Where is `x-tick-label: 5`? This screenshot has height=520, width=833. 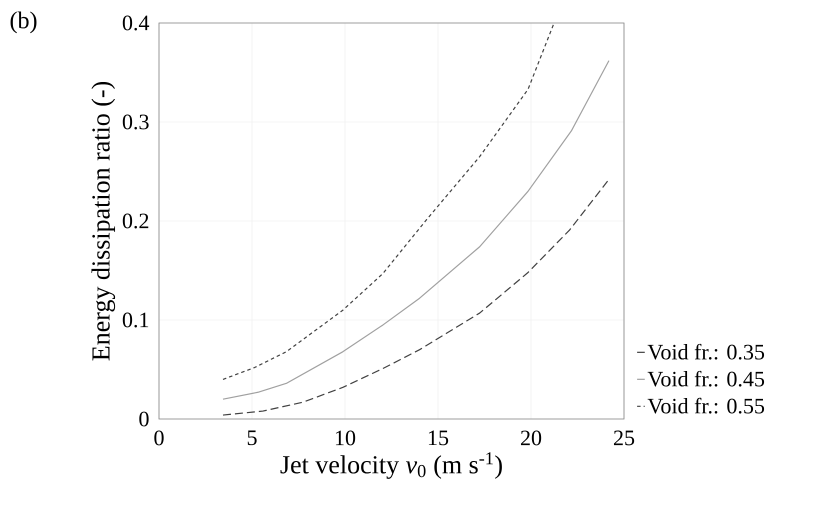 x-tick-label: 5 is located at coordinates (252, 438).